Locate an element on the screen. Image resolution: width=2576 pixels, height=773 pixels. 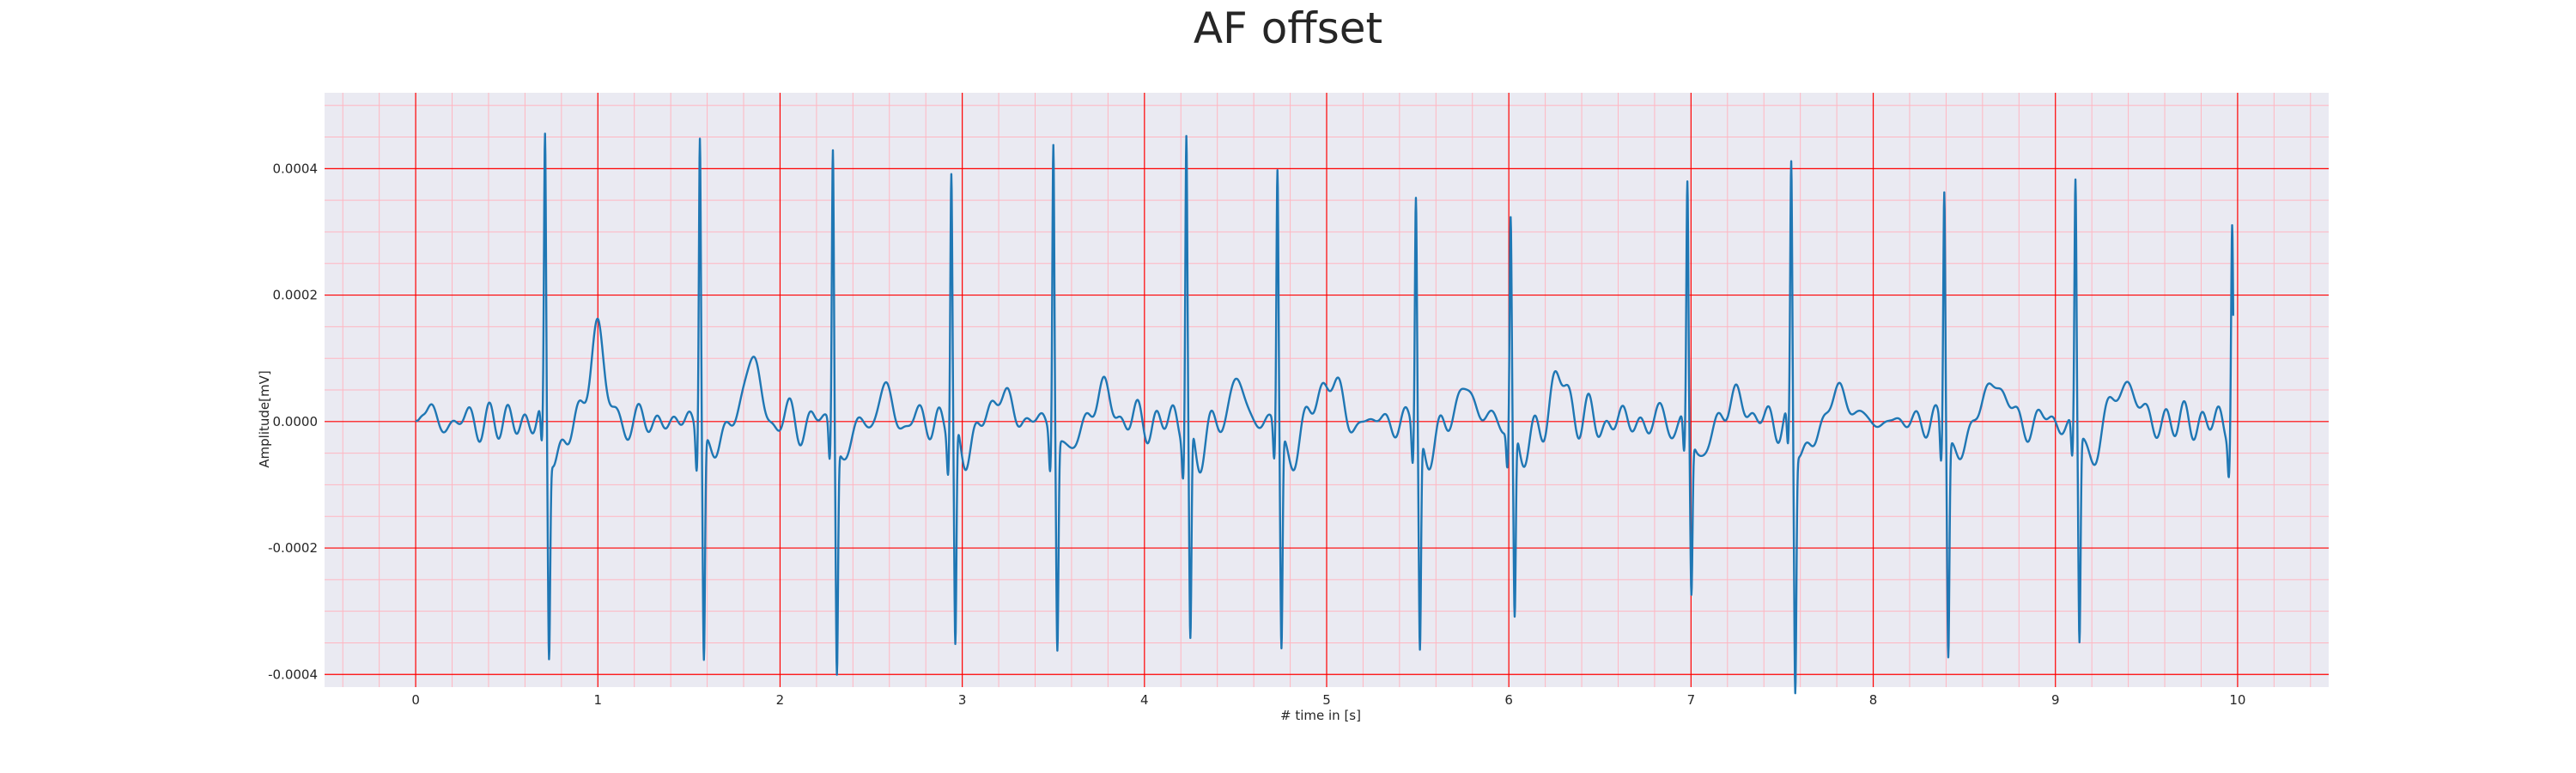
x-tick-labels: 0 1 2 3 4 5 6 7 8 9 10 is located at coordinates (1328, 700).